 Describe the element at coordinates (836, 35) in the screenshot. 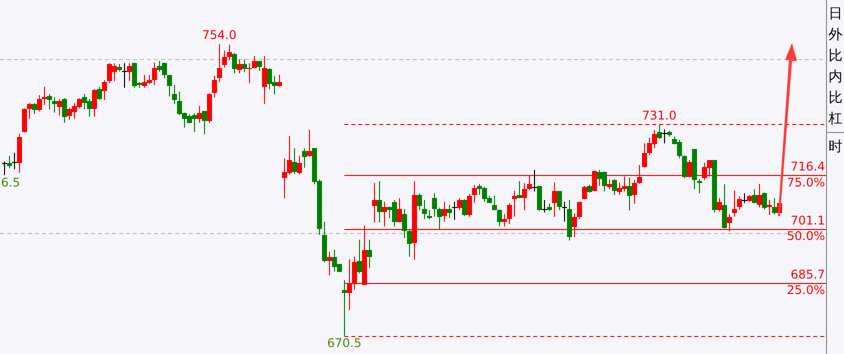

I see `text: 外` at that location.